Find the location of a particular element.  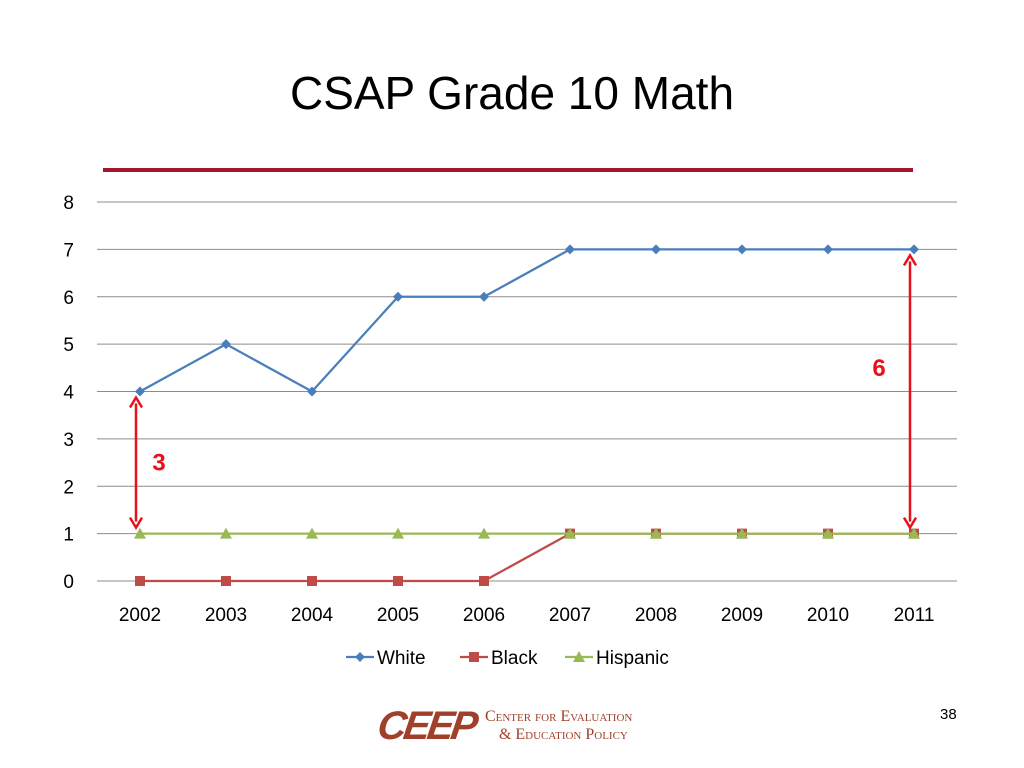

gap-label: 6 is located at coordinates (878, 368).